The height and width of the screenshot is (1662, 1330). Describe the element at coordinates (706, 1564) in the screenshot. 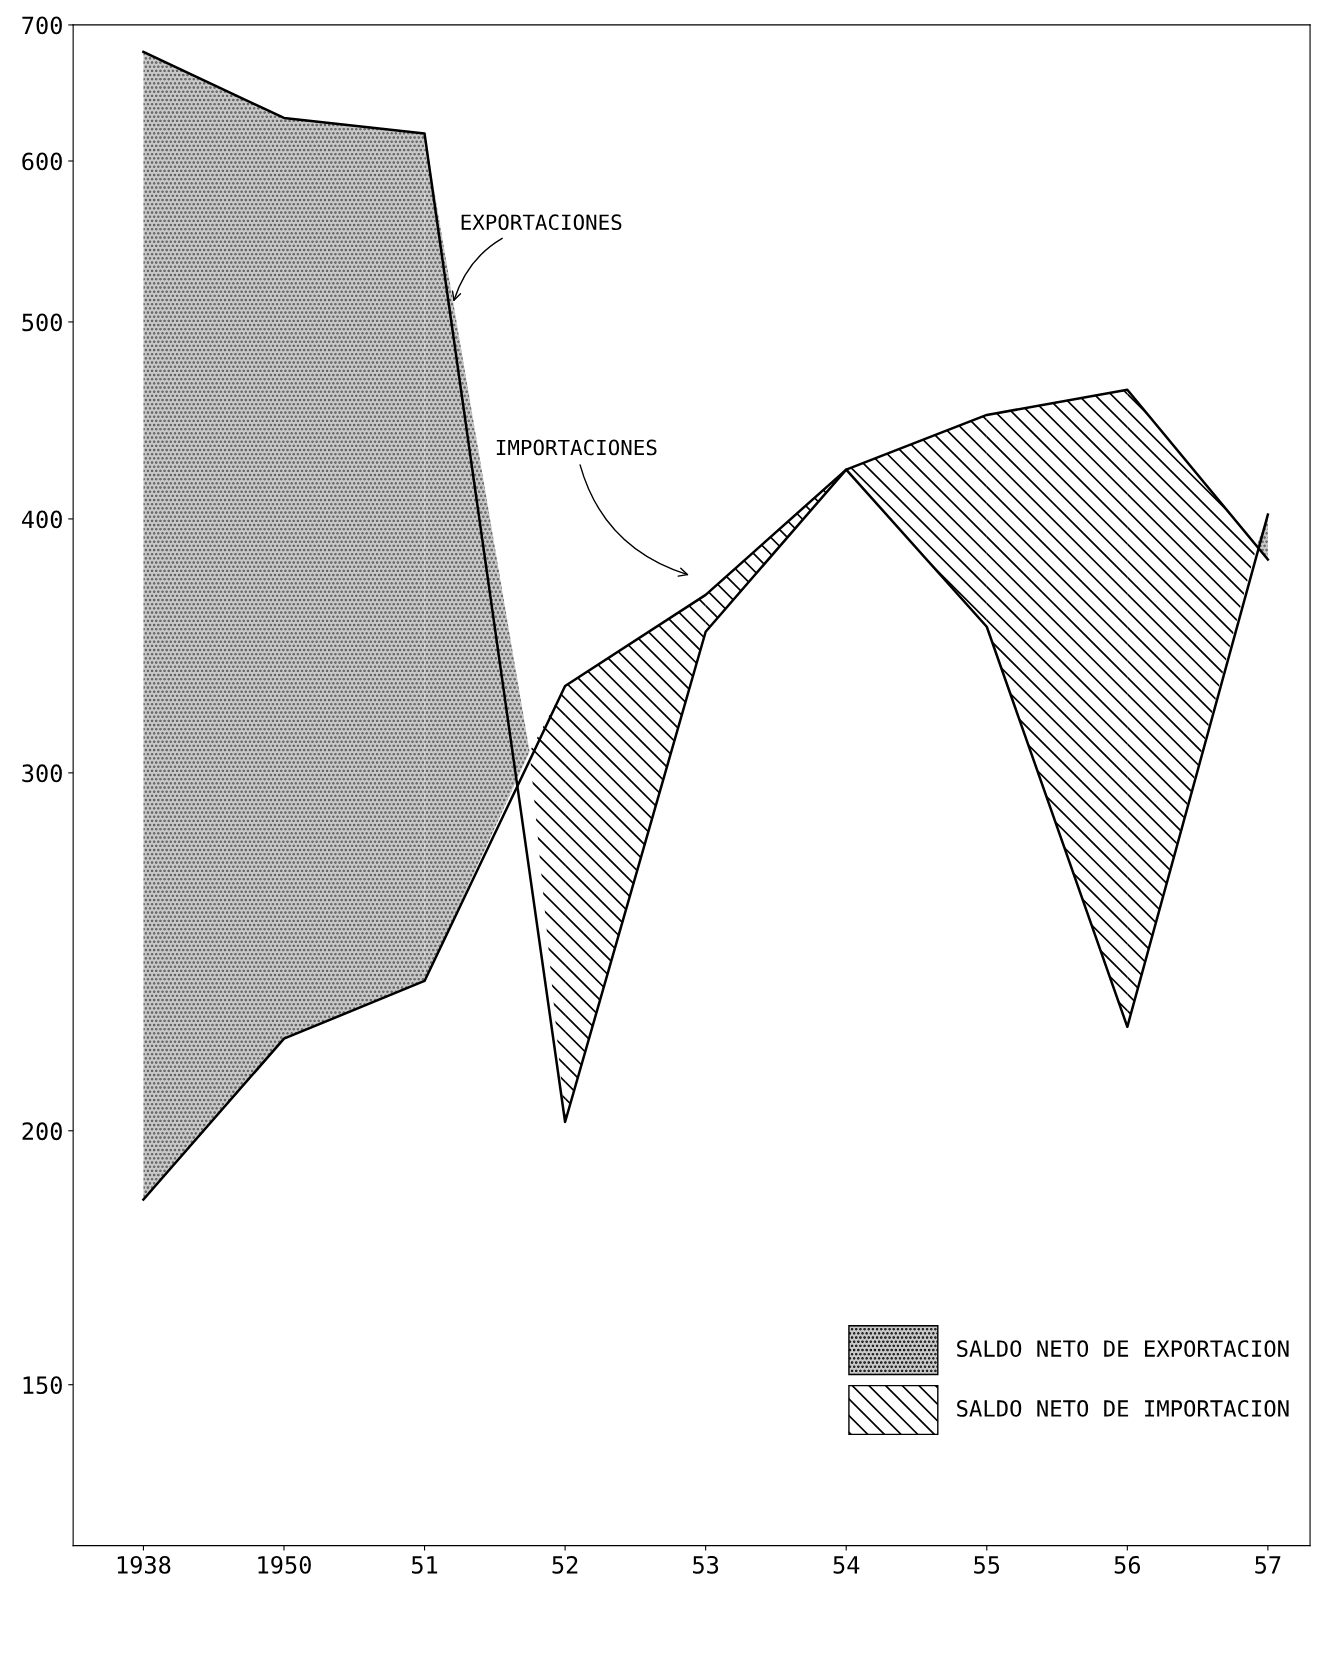

I see `x-tick-label: 53` at that location.